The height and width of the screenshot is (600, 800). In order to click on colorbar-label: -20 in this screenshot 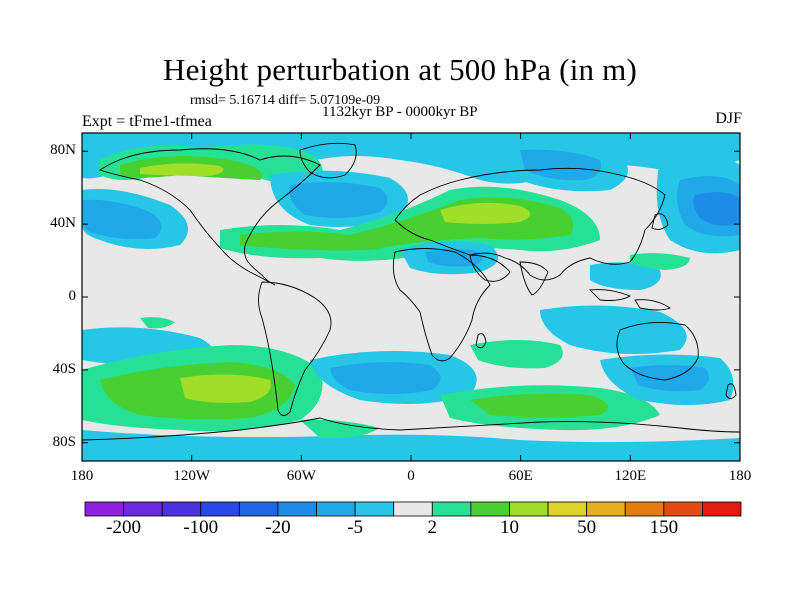, I will do `click(278, 527)`.